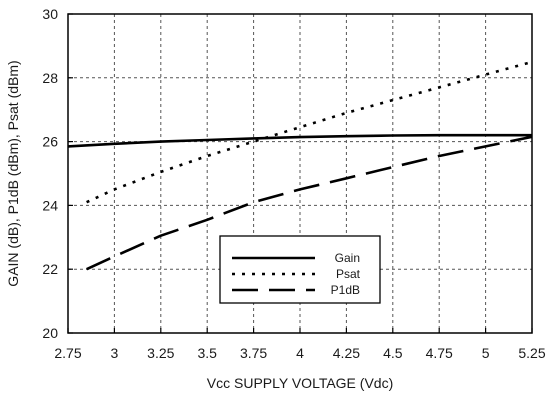 The height and width of the screenshot is (396, 550). What do you see at coordinates (13, 173) in the screenshot?
I see `y-axis-title: GAIN (dB), P1dB (dBm), Psat (dBm)` at bounding box center [13, 173].